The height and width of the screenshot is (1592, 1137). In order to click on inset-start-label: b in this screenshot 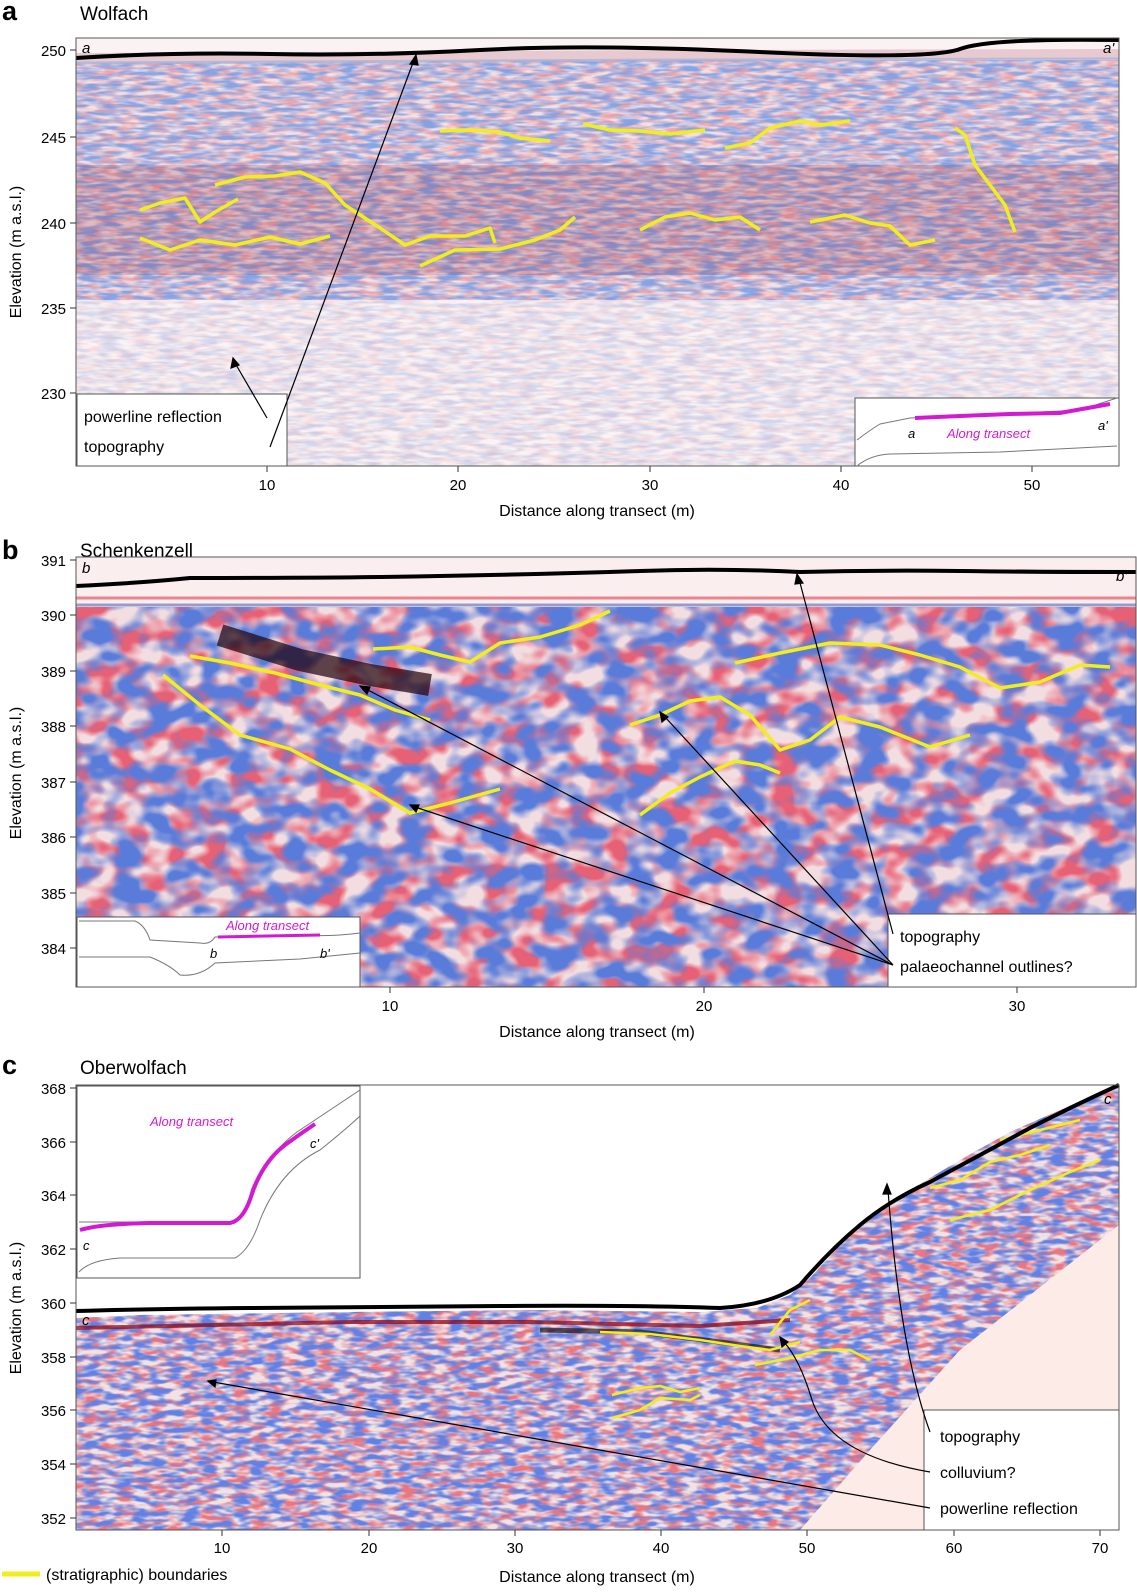, I will do `click(213, 953)`.